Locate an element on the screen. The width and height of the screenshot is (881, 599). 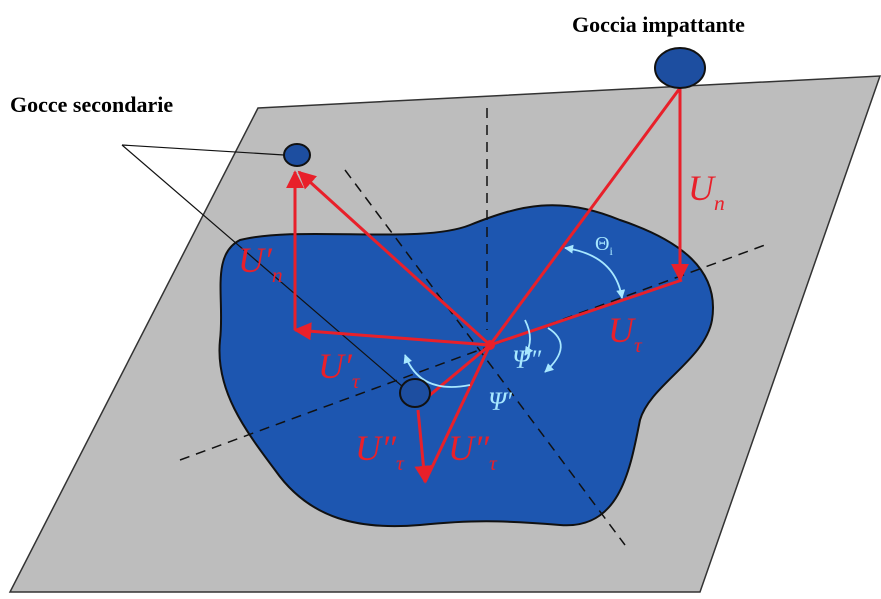
label: Goccia impattante is located at coordinates (658, 24).